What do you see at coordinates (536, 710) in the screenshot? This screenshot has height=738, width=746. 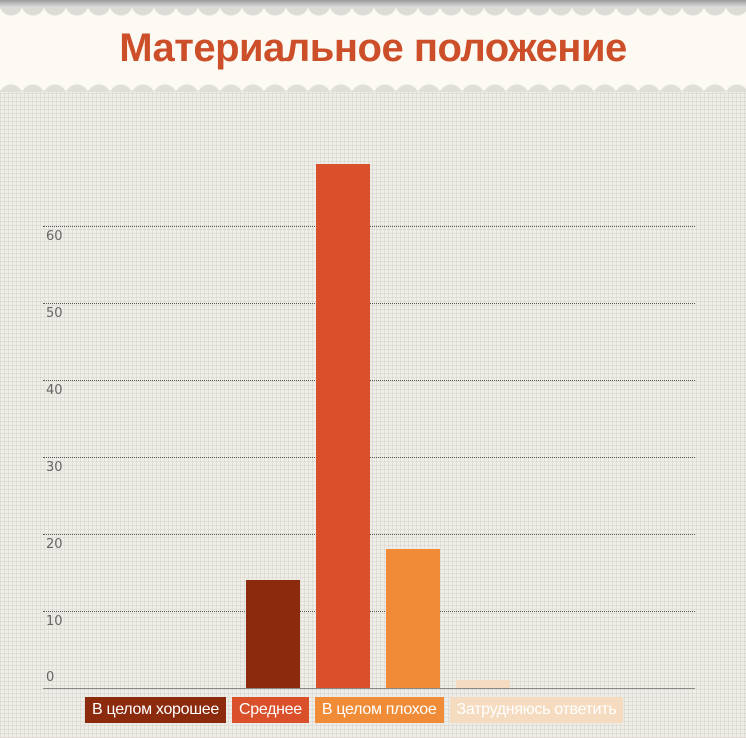 I see `legend-item: Затрудняюсь ответить` at bounding box center [536, 710].